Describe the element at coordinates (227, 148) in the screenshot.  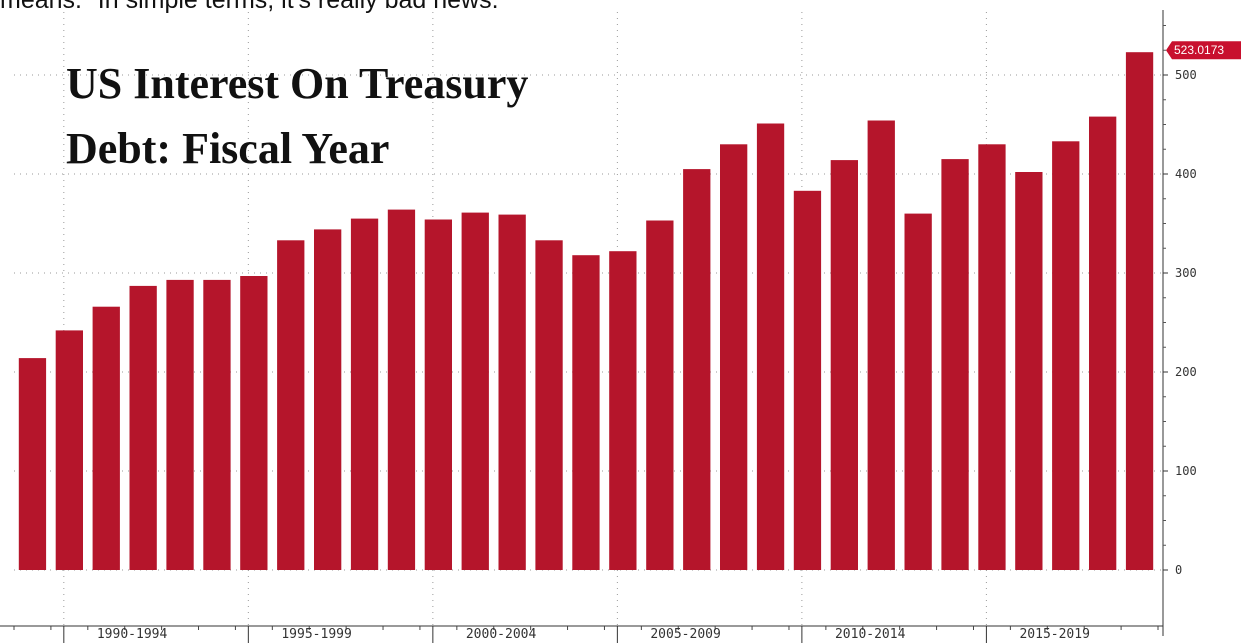
I see `chart-title-line-2: Debt: Fiscal Year` at that location.